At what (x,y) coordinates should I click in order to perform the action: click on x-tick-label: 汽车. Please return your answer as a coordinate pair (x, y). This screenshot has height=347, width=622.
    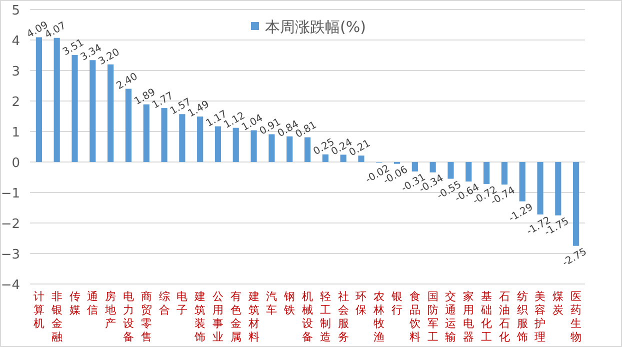
    Looking at the image, I should click on (272, 303).